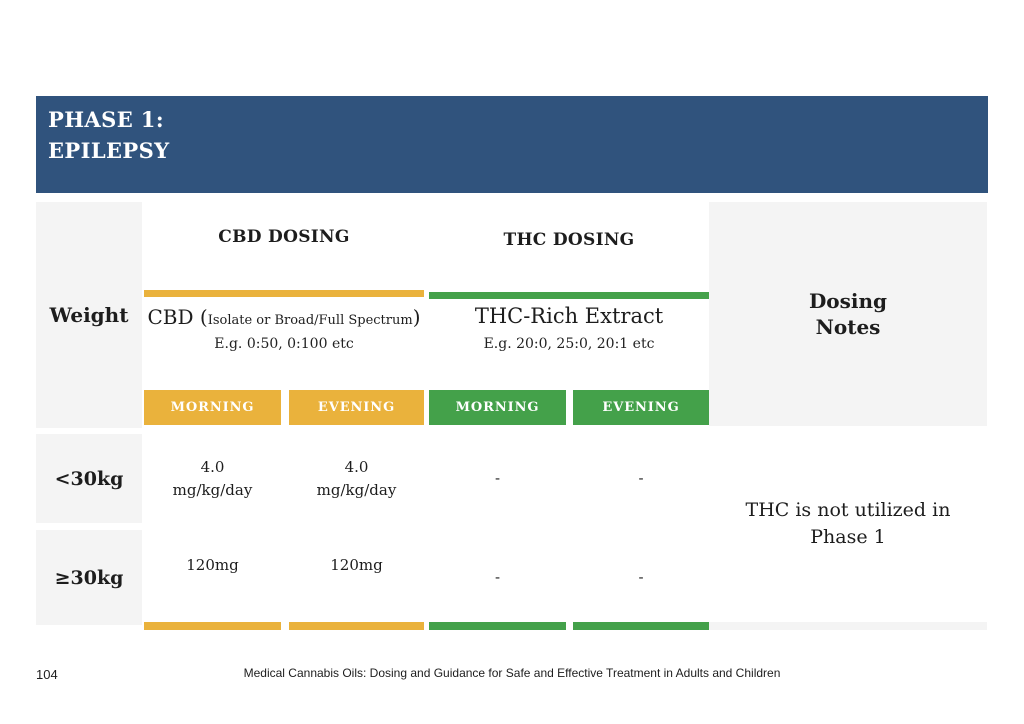  What do you see at coordinates (848, 301) in the screenshot?
I see `dosing-notes-header-line-1: Dosing` at bounding box center [848, 301].